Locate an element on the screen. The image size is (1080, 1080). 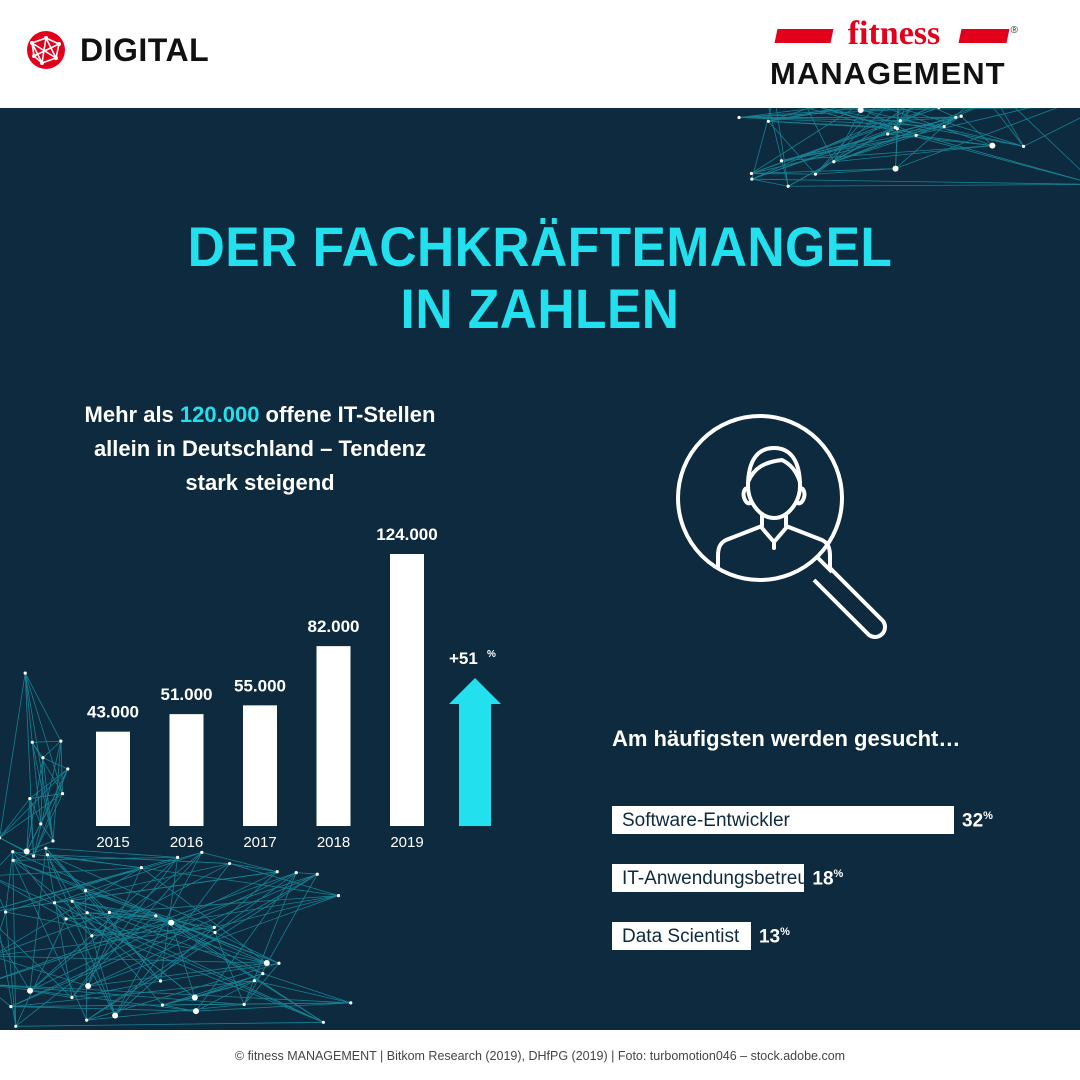
x-tick-label: 2016 is located at coordinates (186, 842).